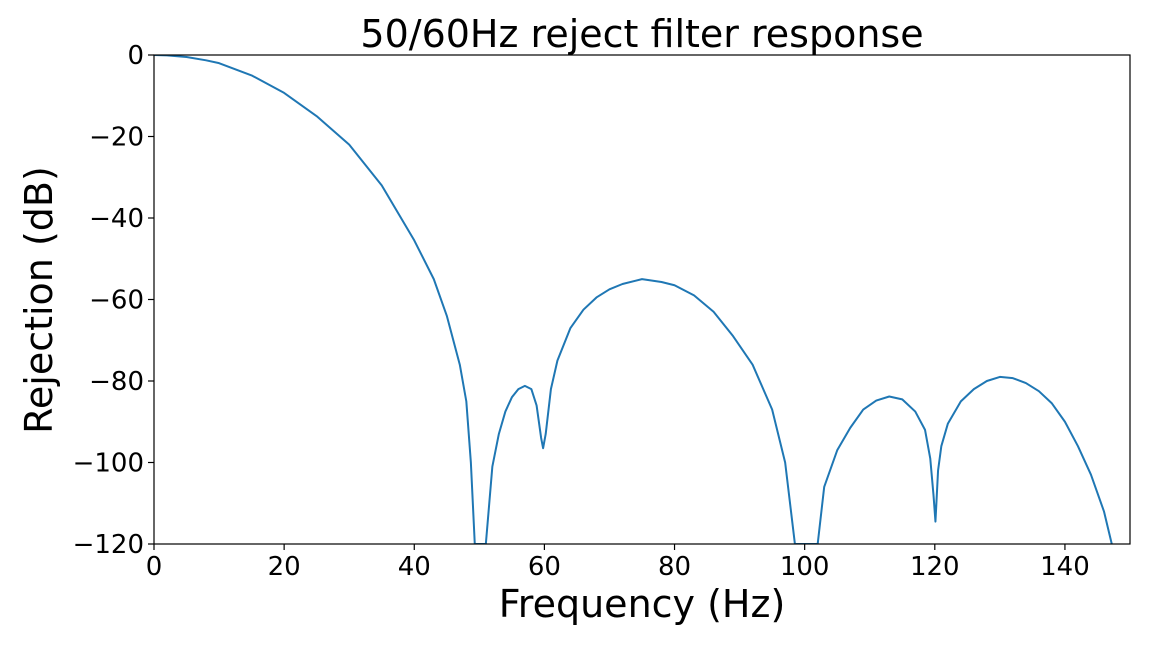 This screenshot has width=1151, height=660. What do you see at coordinates (116, 138) in the screenshot?
I see `y-tick-label: −20` at bounding box center [116, 138].